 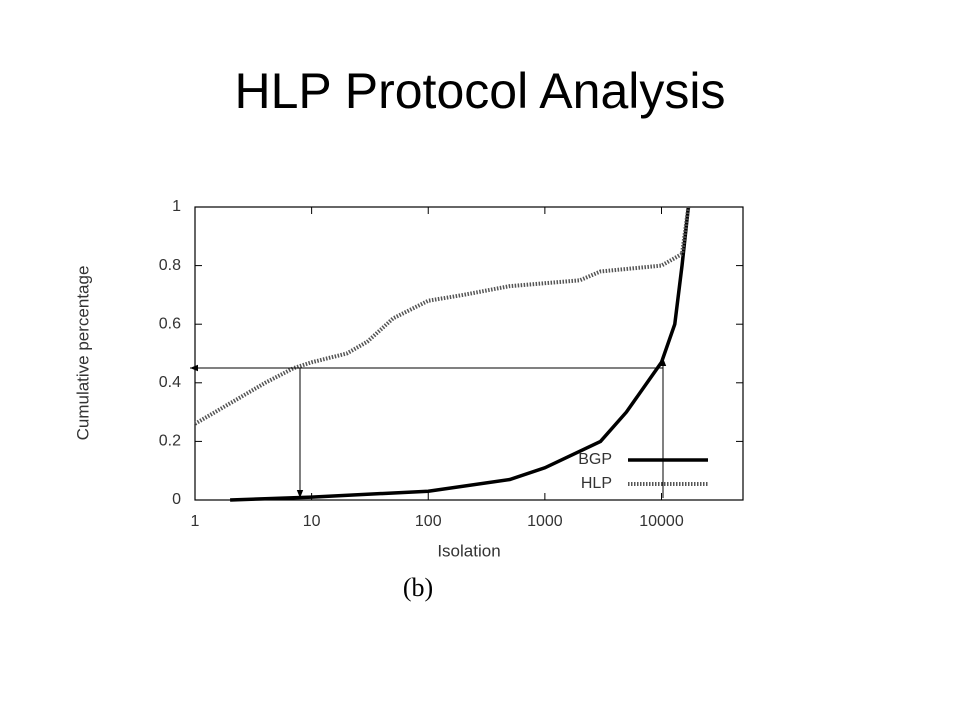 What do you see at coordinates (595, 459) in the screenshot?
I see `legend-label: BGP` at bounding box center [595, 459].